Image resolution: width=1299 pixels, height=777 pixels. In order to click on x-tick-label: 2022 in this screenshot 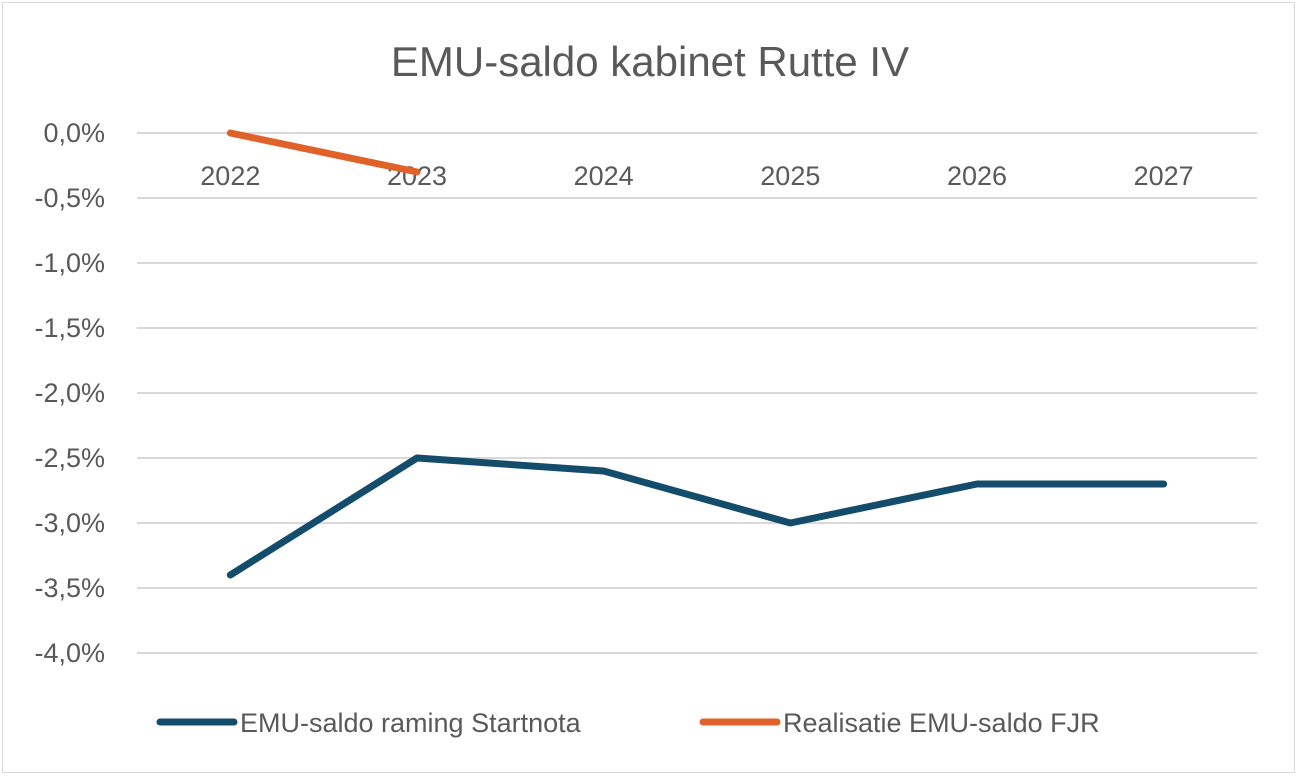, I will do `click(230, 176)`.